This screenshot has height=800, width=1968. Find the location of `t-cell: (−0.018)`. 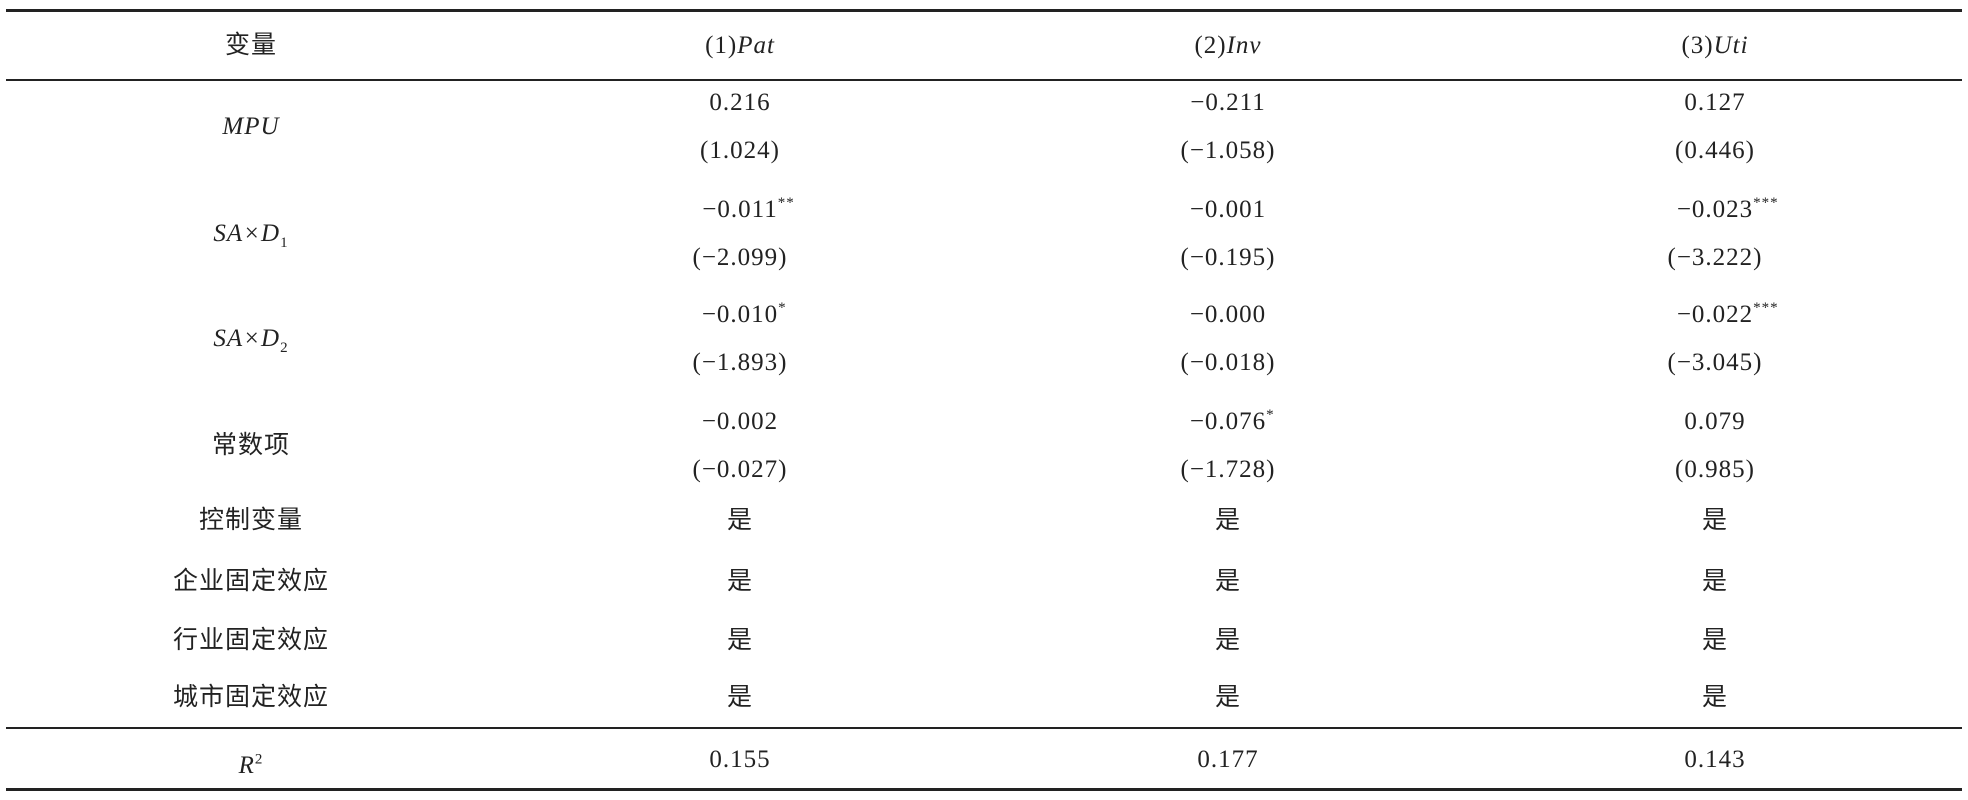

t-cell: (−0.018) is located at coordinates (1228, 363).